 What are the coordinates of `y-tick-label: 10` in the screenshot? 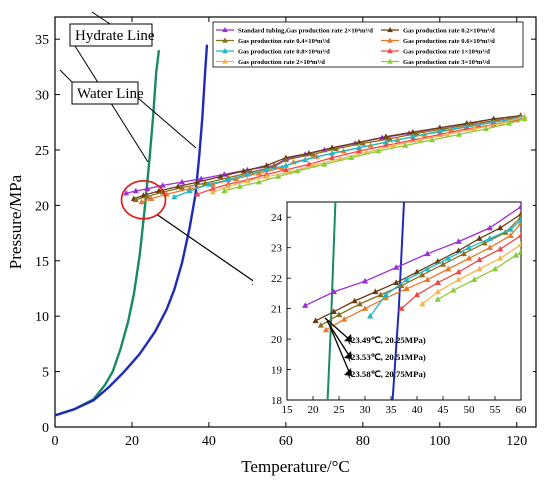 It's located at (42, 317).